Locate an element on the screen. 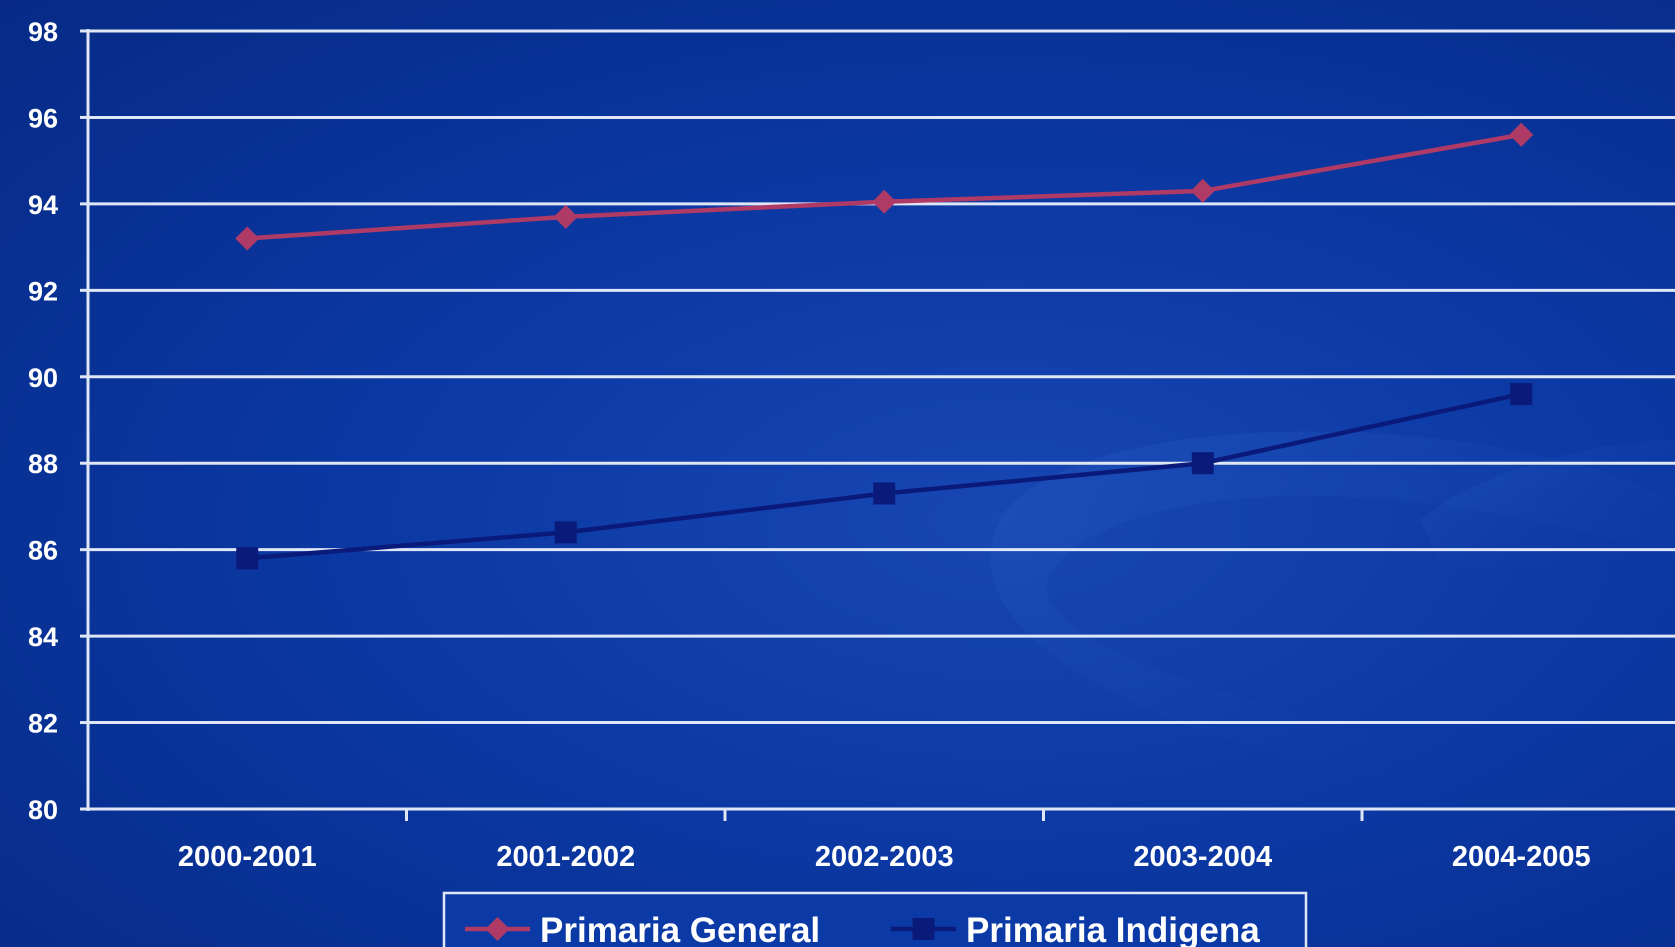  y-tick-label: 88 is located at coordinates (43, 464).